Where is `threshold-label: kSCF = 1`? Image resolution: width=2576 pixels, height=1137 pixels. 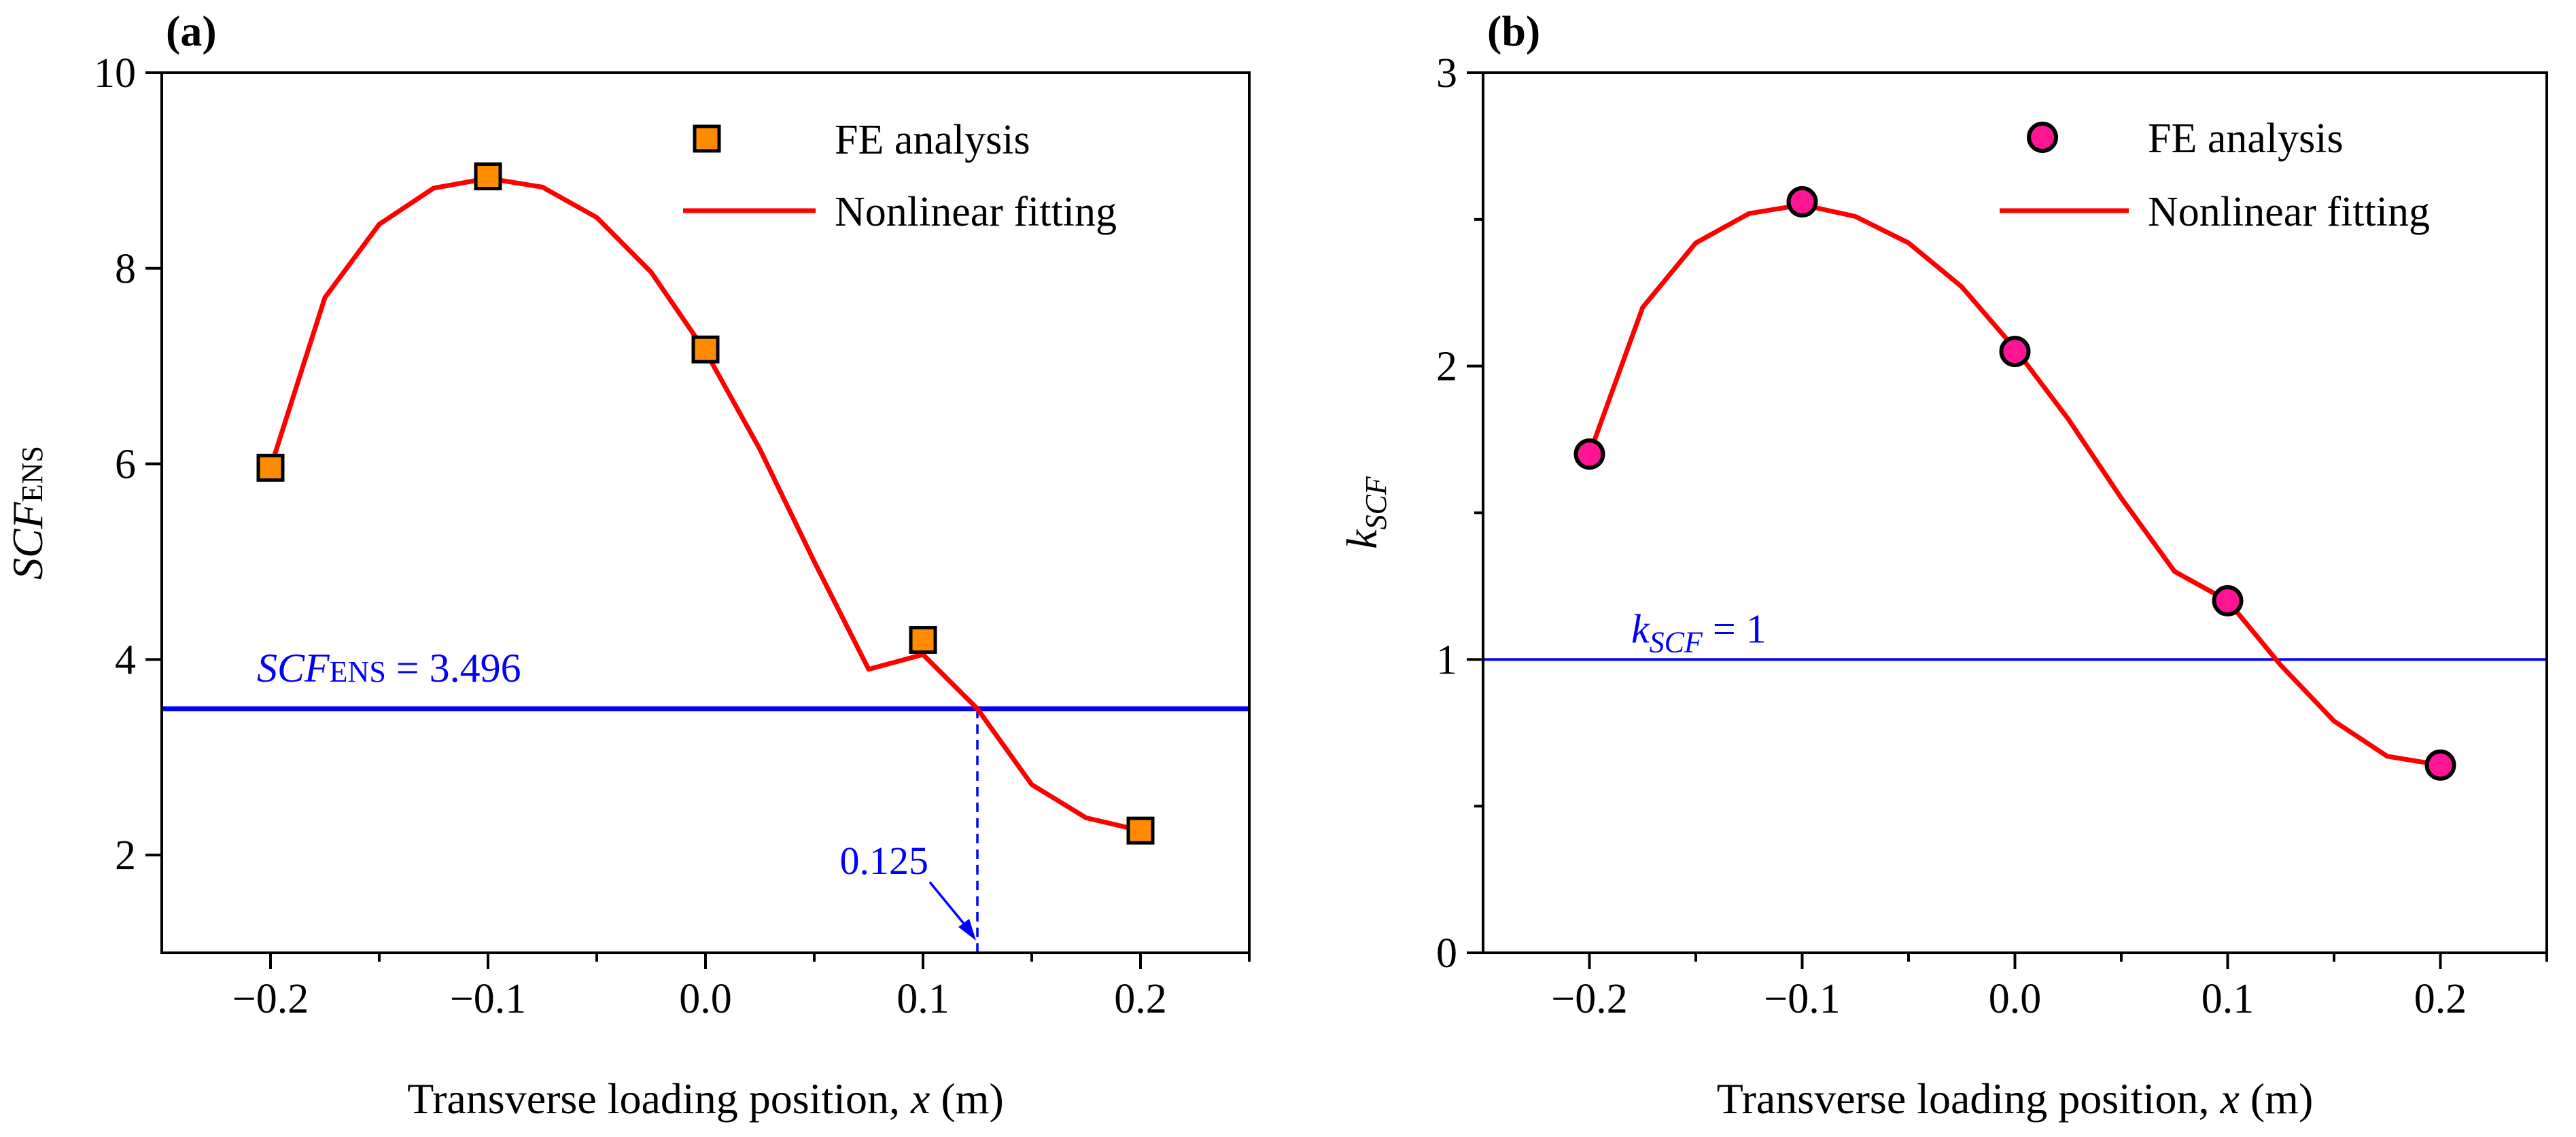 threshold-label: kSCF = 1 is located at coordinates (1698, 632).